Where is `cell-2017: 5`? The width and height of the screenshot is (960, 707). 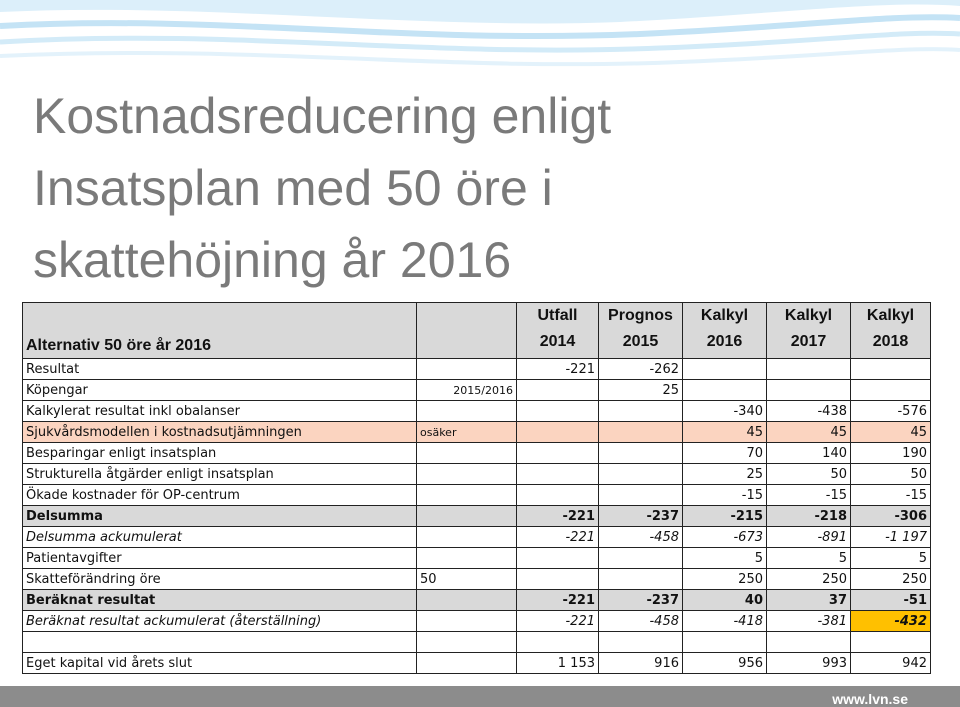
cell-2017: 5 is located at coordinates (808, 558).